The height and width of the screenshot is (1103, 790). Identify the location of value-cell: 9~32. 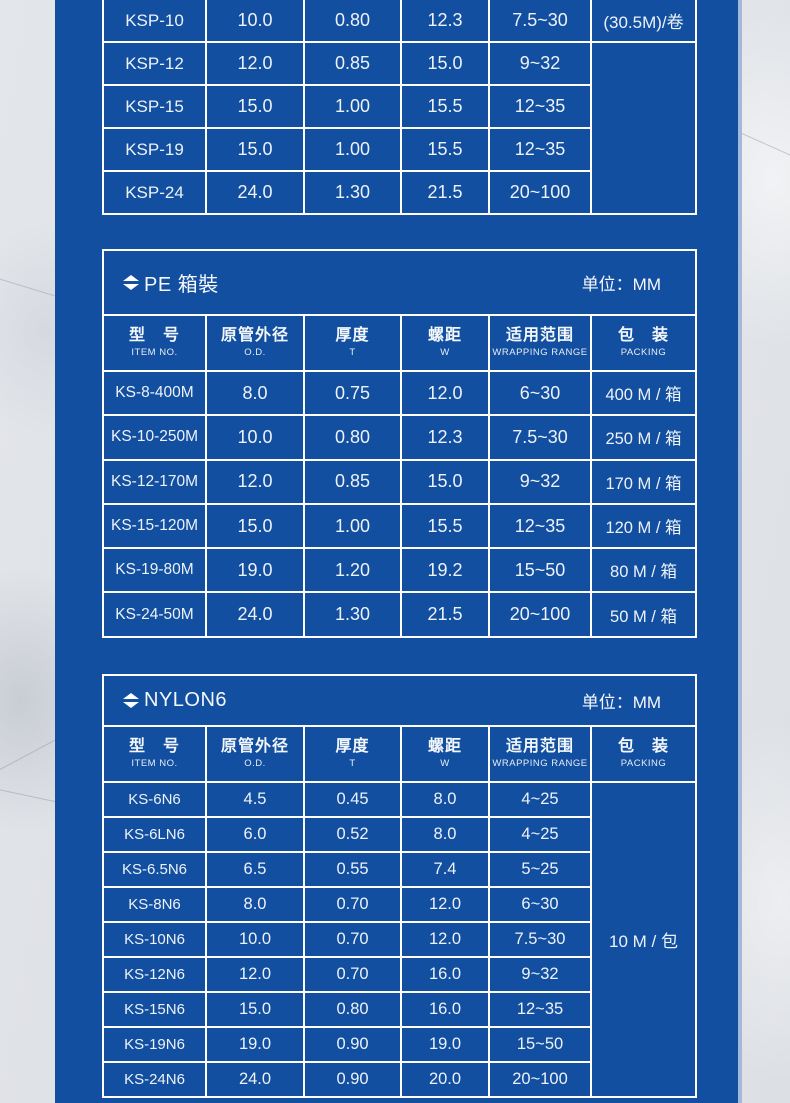
(540, 481).